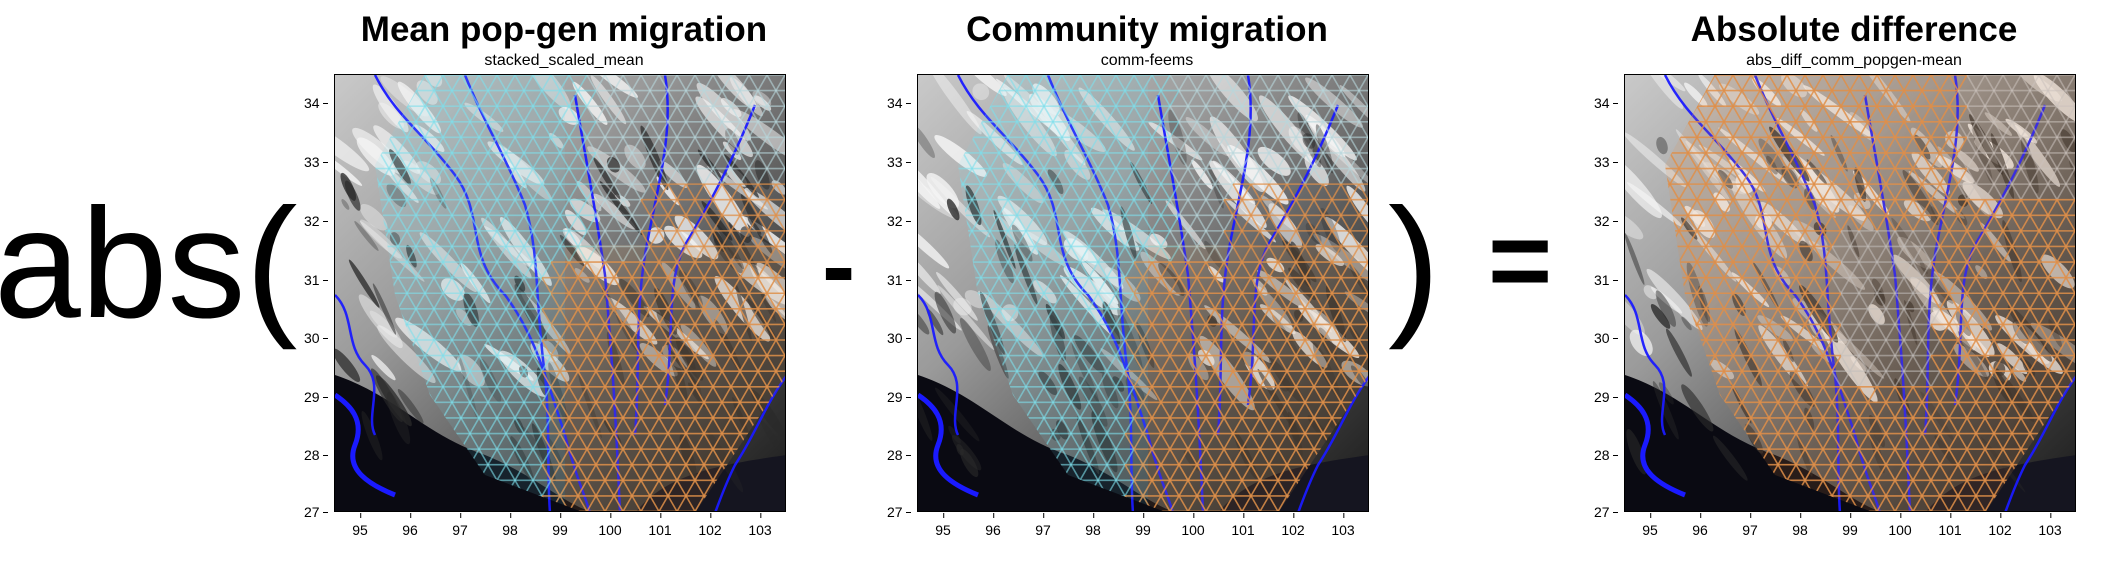 The image size is (2124, 576). What do you see at coordinates (149, 264) in the screenshot?
I see `abs-open-operator: abs(` at bounding box center [149, 264].